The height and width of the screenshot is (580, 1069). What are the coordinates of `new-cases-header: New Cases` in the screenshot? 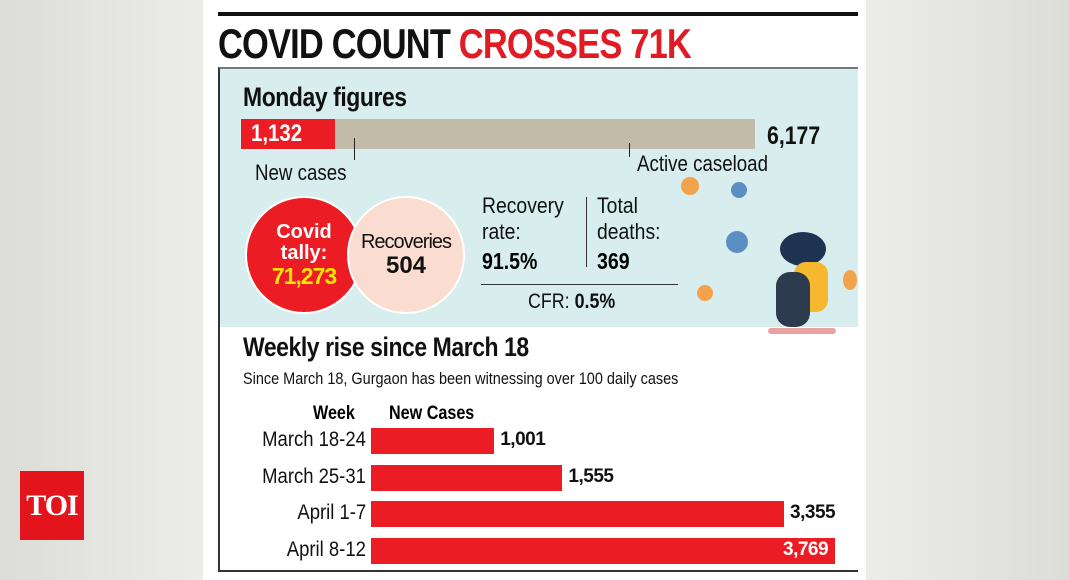 It's located at (432, 413).